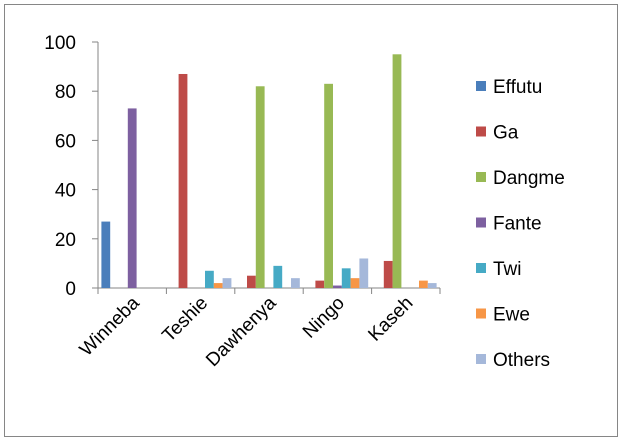  What do you see at coordinates (328, 185) in the screenshot?
I see `bar-dangme-ningo` at bounding box center [328, 185].